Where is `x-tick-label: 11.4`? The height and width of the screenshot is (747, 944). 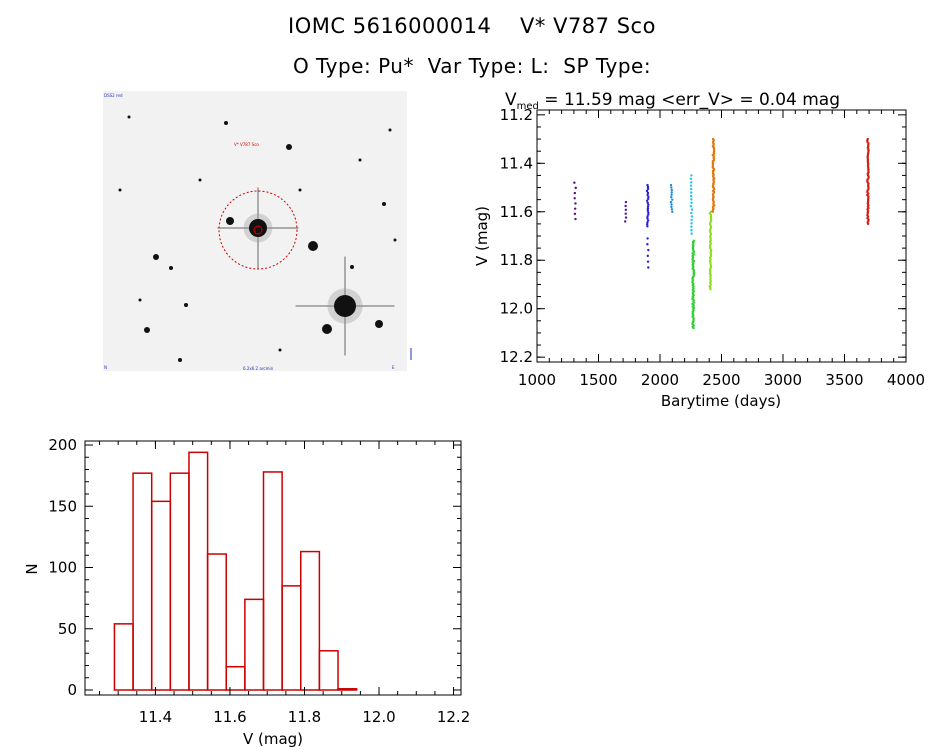
x-tick-label: 11.4 is located at coordinates (155, 717).